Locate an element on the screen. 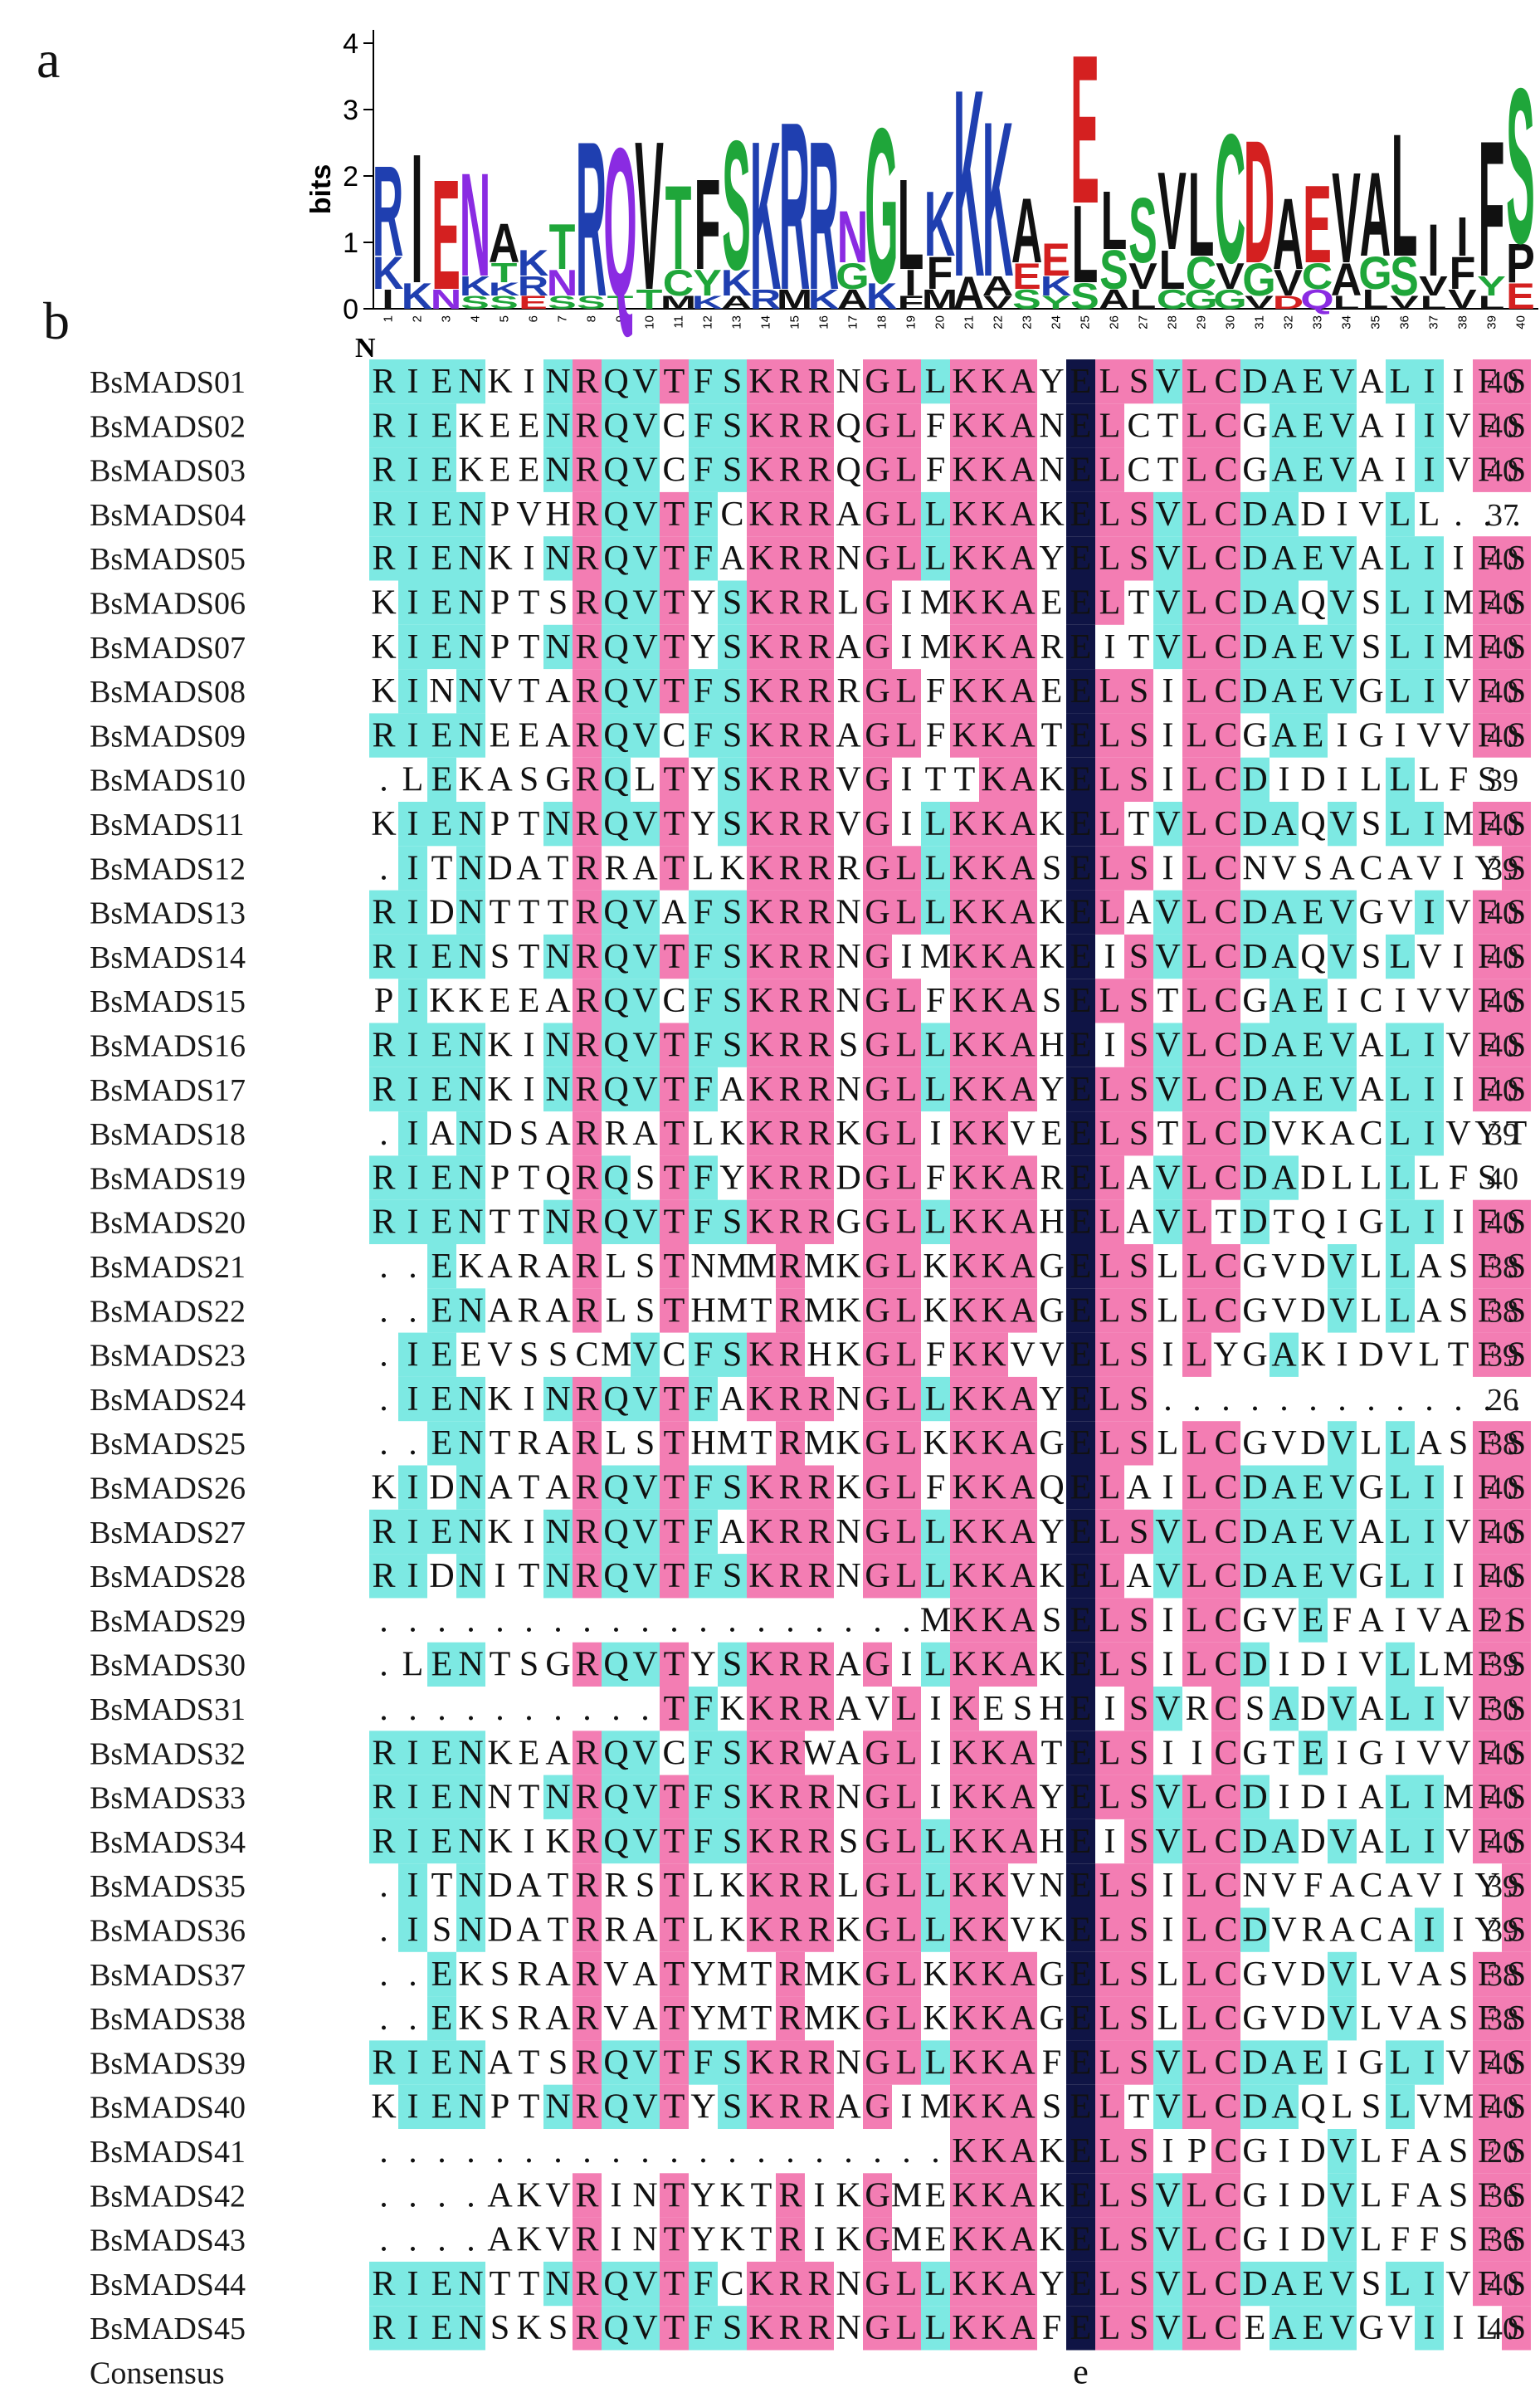 This screenshot has width=1540, height=2407. residue: H is located at coordinates (819, 1355).